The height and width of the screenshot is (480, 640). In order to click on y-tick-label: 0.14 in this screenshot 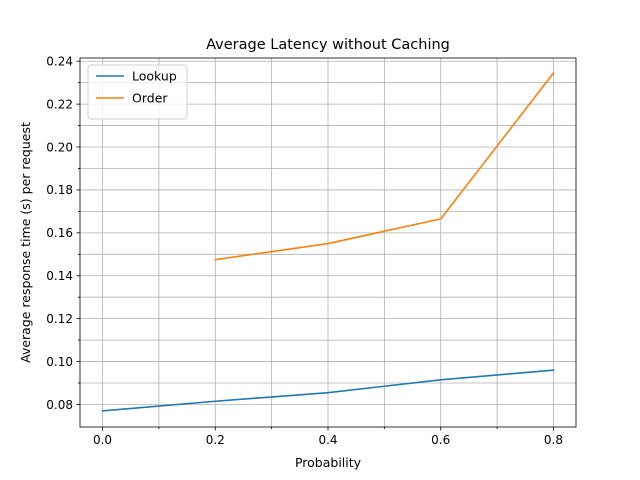, I will do `click(59, 276)`.